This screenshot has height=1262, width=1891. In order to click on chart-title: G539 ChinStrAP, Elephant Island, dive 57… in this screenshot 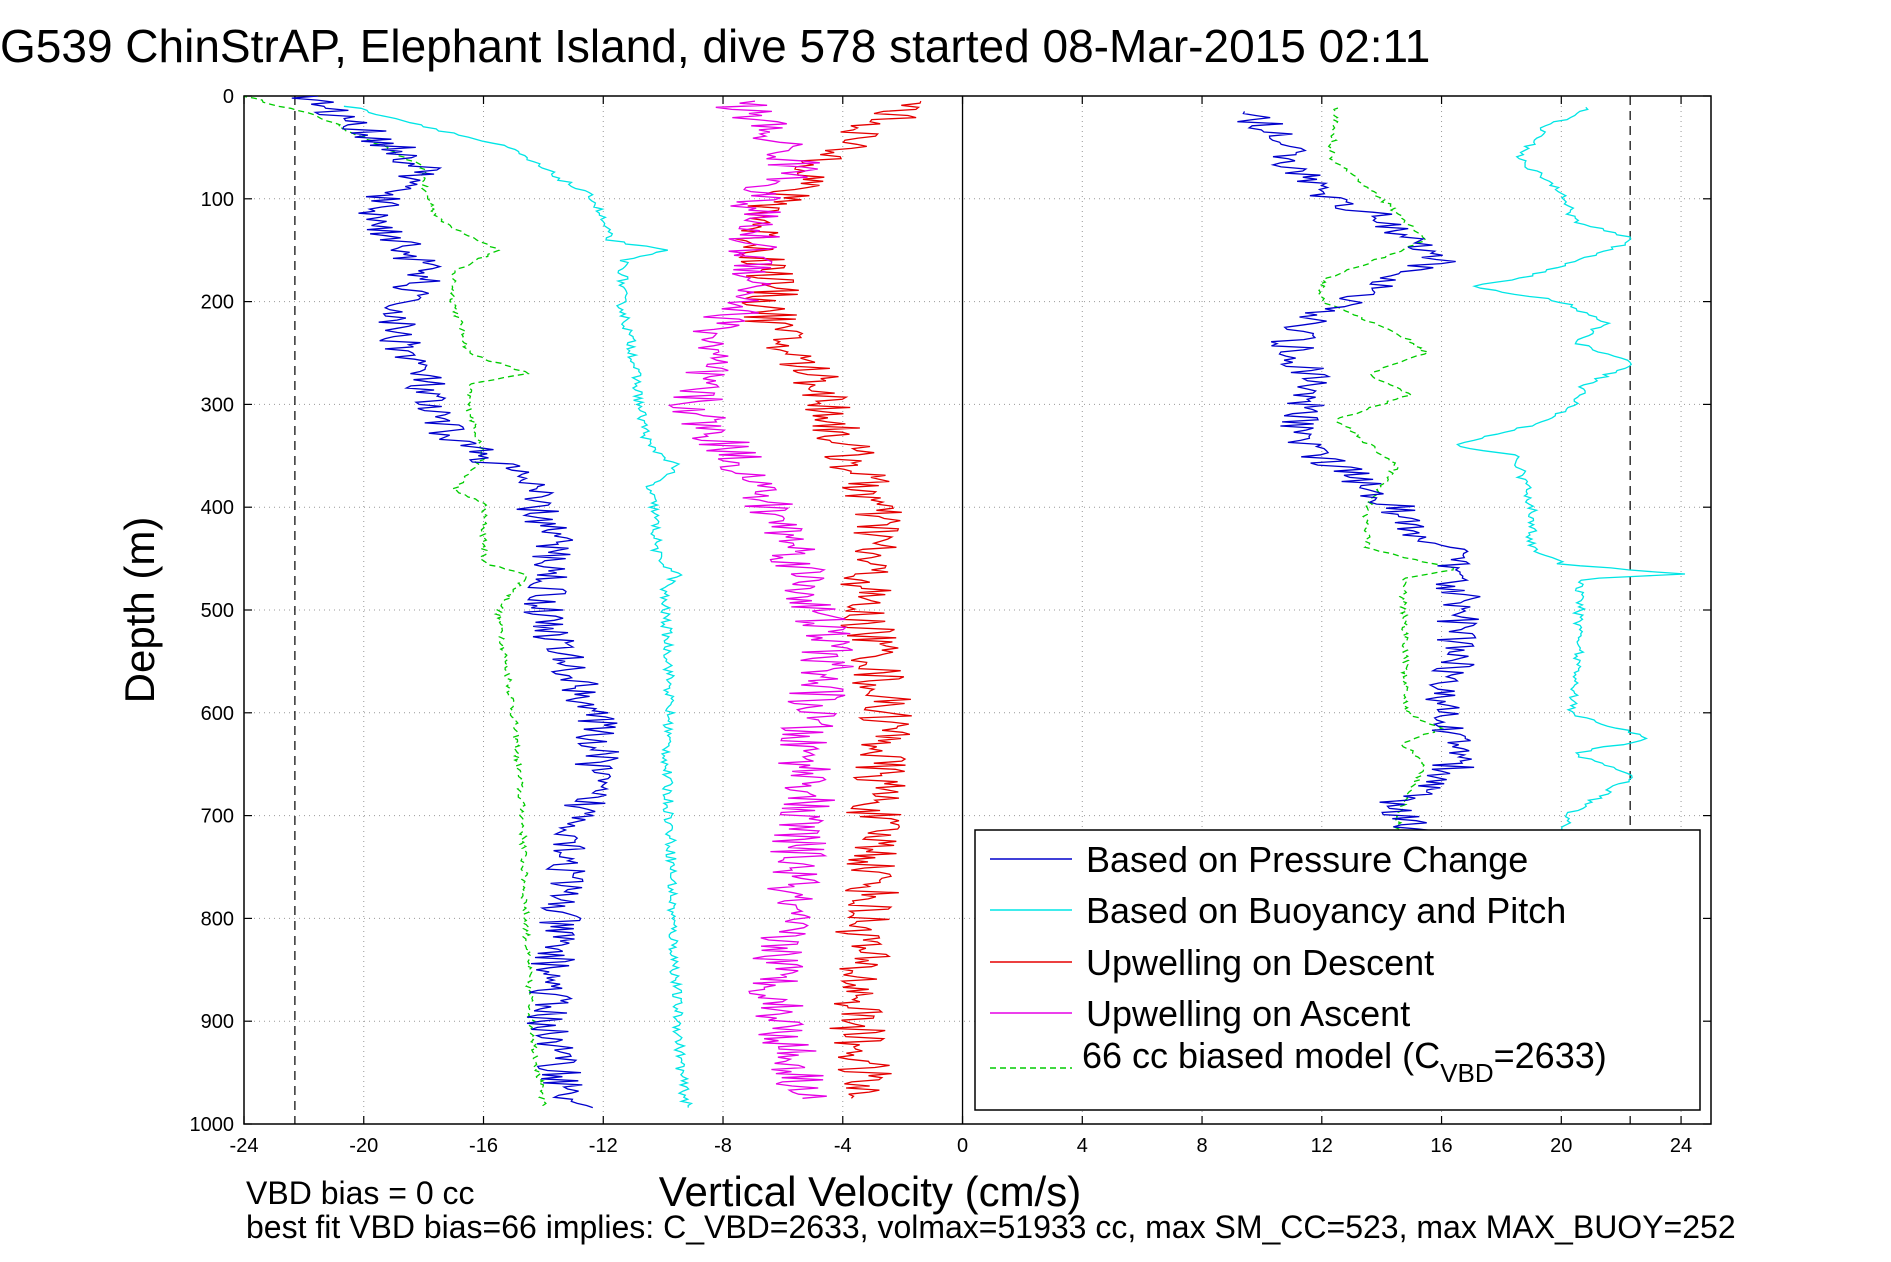, I will do `click(715, 46)`.